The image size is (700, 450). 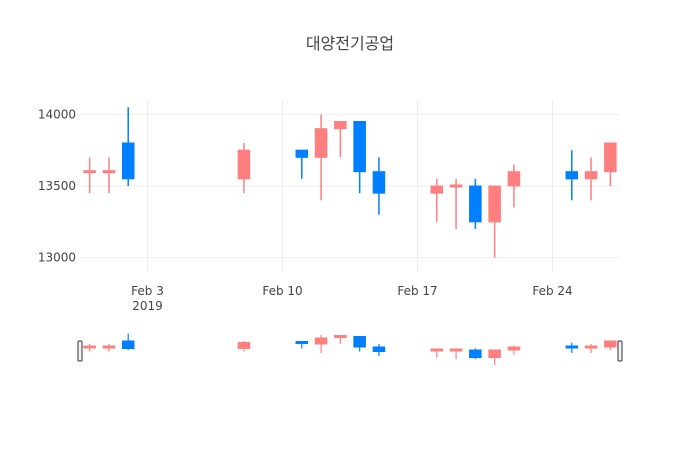 I want to click on y-tick-label: 14000, so click(x=57, y=114).